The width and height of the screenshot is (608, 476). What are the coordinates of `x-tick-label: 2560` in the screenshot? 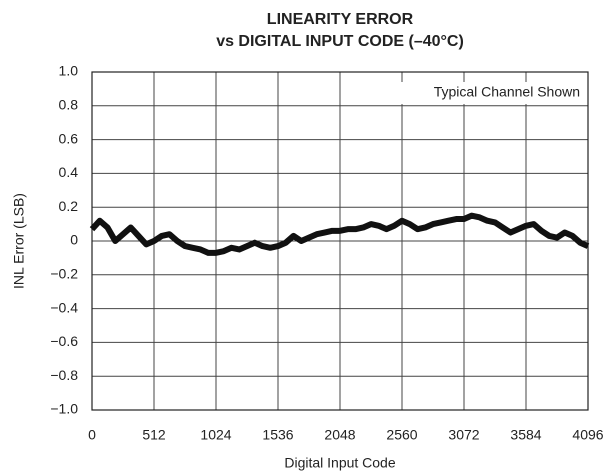 It's located at (401, 435).